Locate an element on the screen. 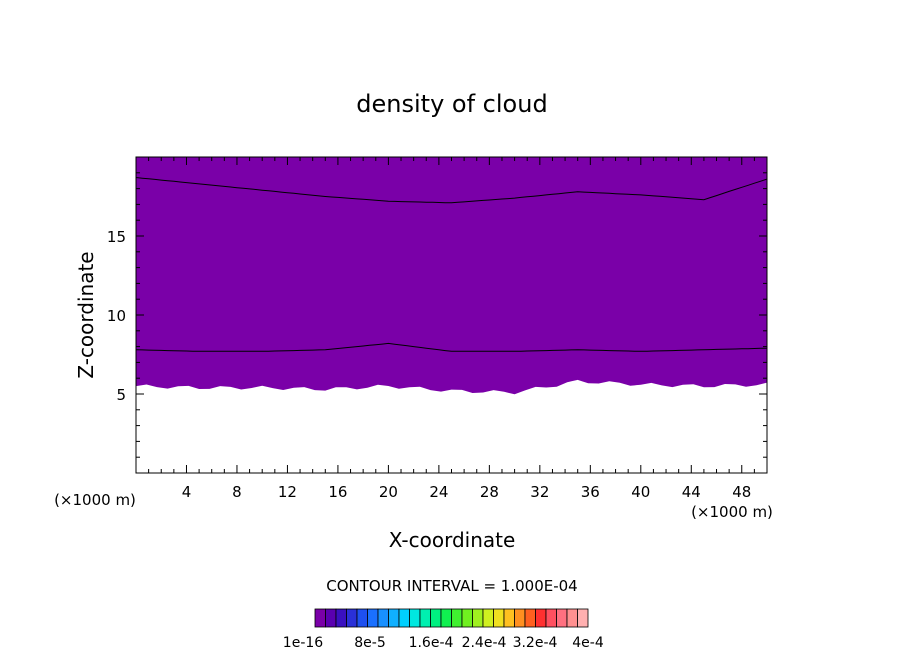 The width and height of the screenshot is (904, 659). colorbar-tick-label: 4e-4 is located at coordinates (588, 643).